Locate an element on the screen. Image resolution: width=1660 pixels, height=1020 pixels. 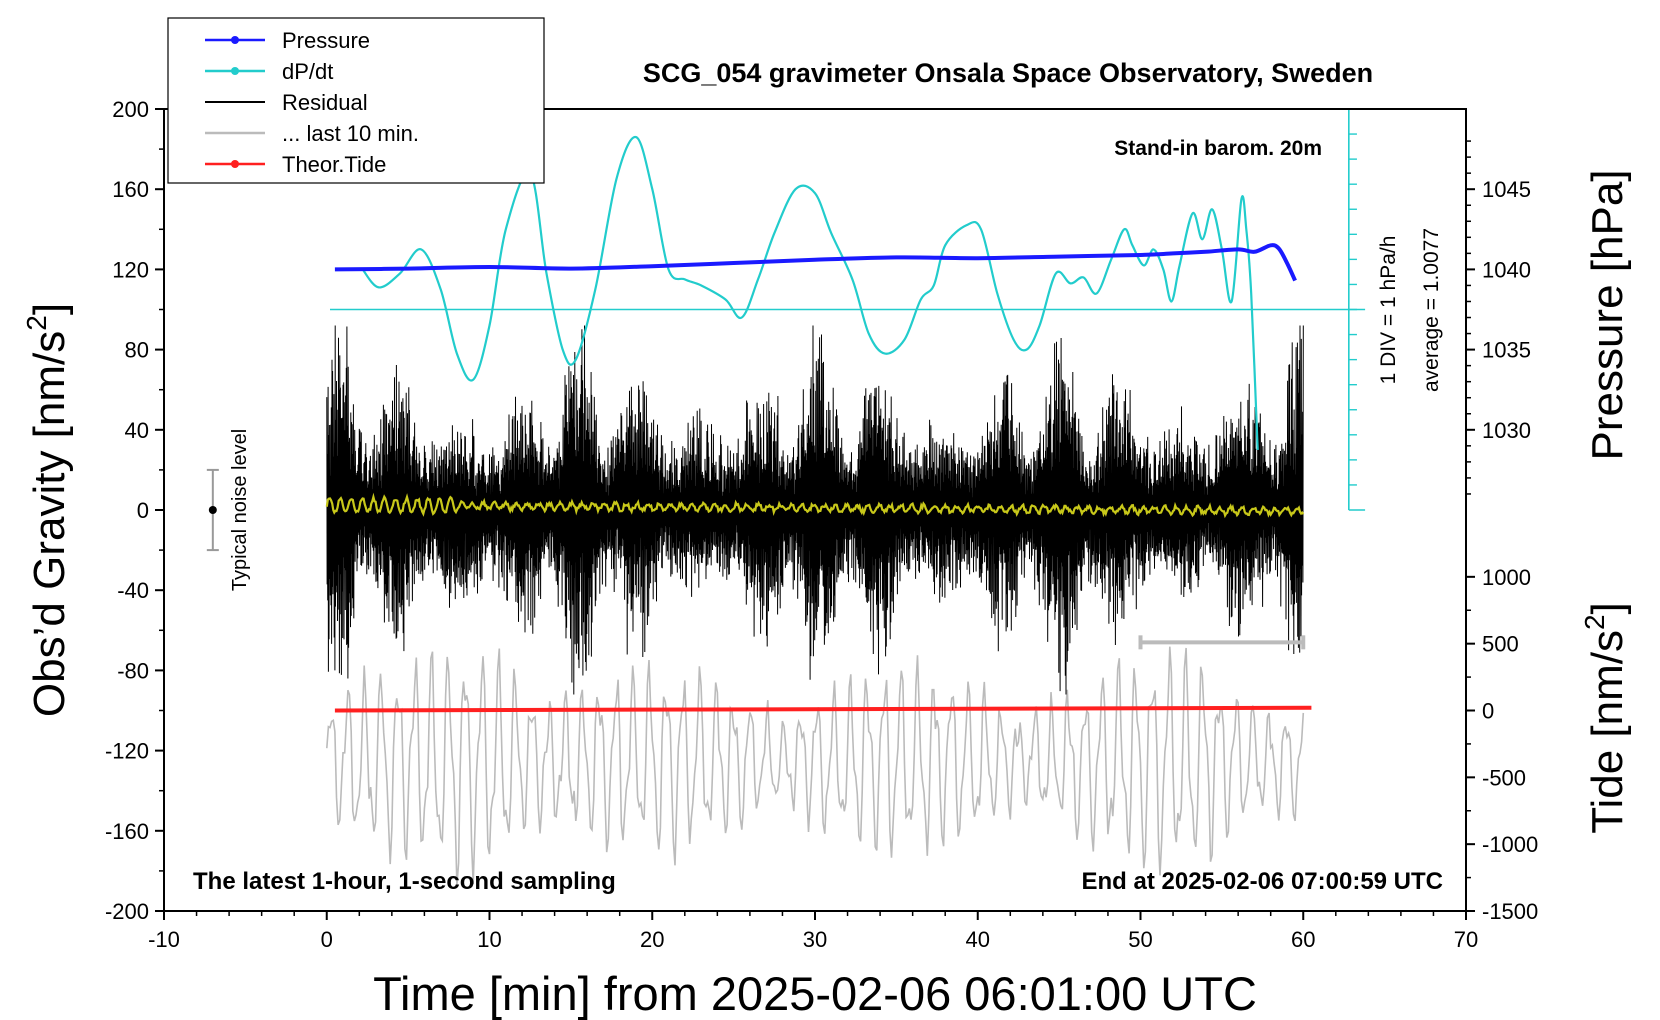
legend-entry: ... last 10 min. is located at coordinates (312, 133).